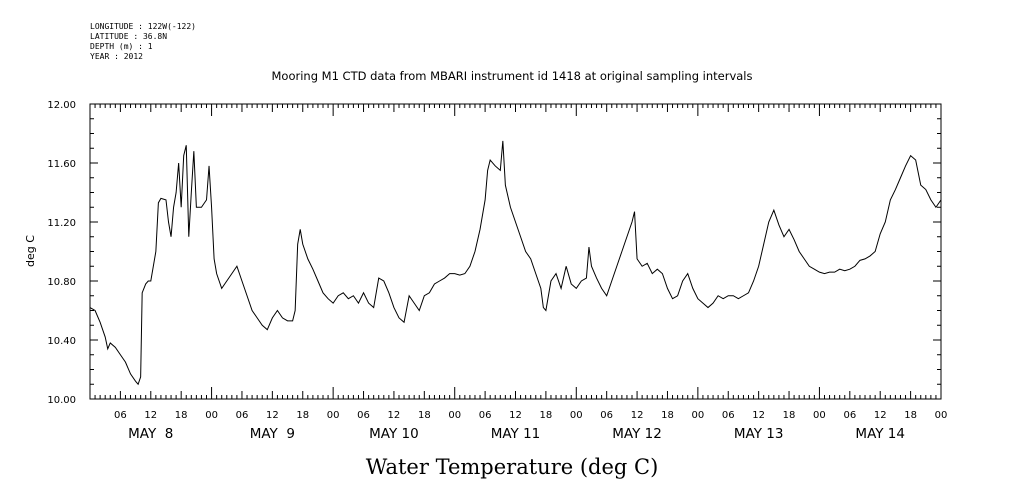 This screenshot has width=1009, height=504. I want to click on x-day-label: MAY 13, so click(759, 434).